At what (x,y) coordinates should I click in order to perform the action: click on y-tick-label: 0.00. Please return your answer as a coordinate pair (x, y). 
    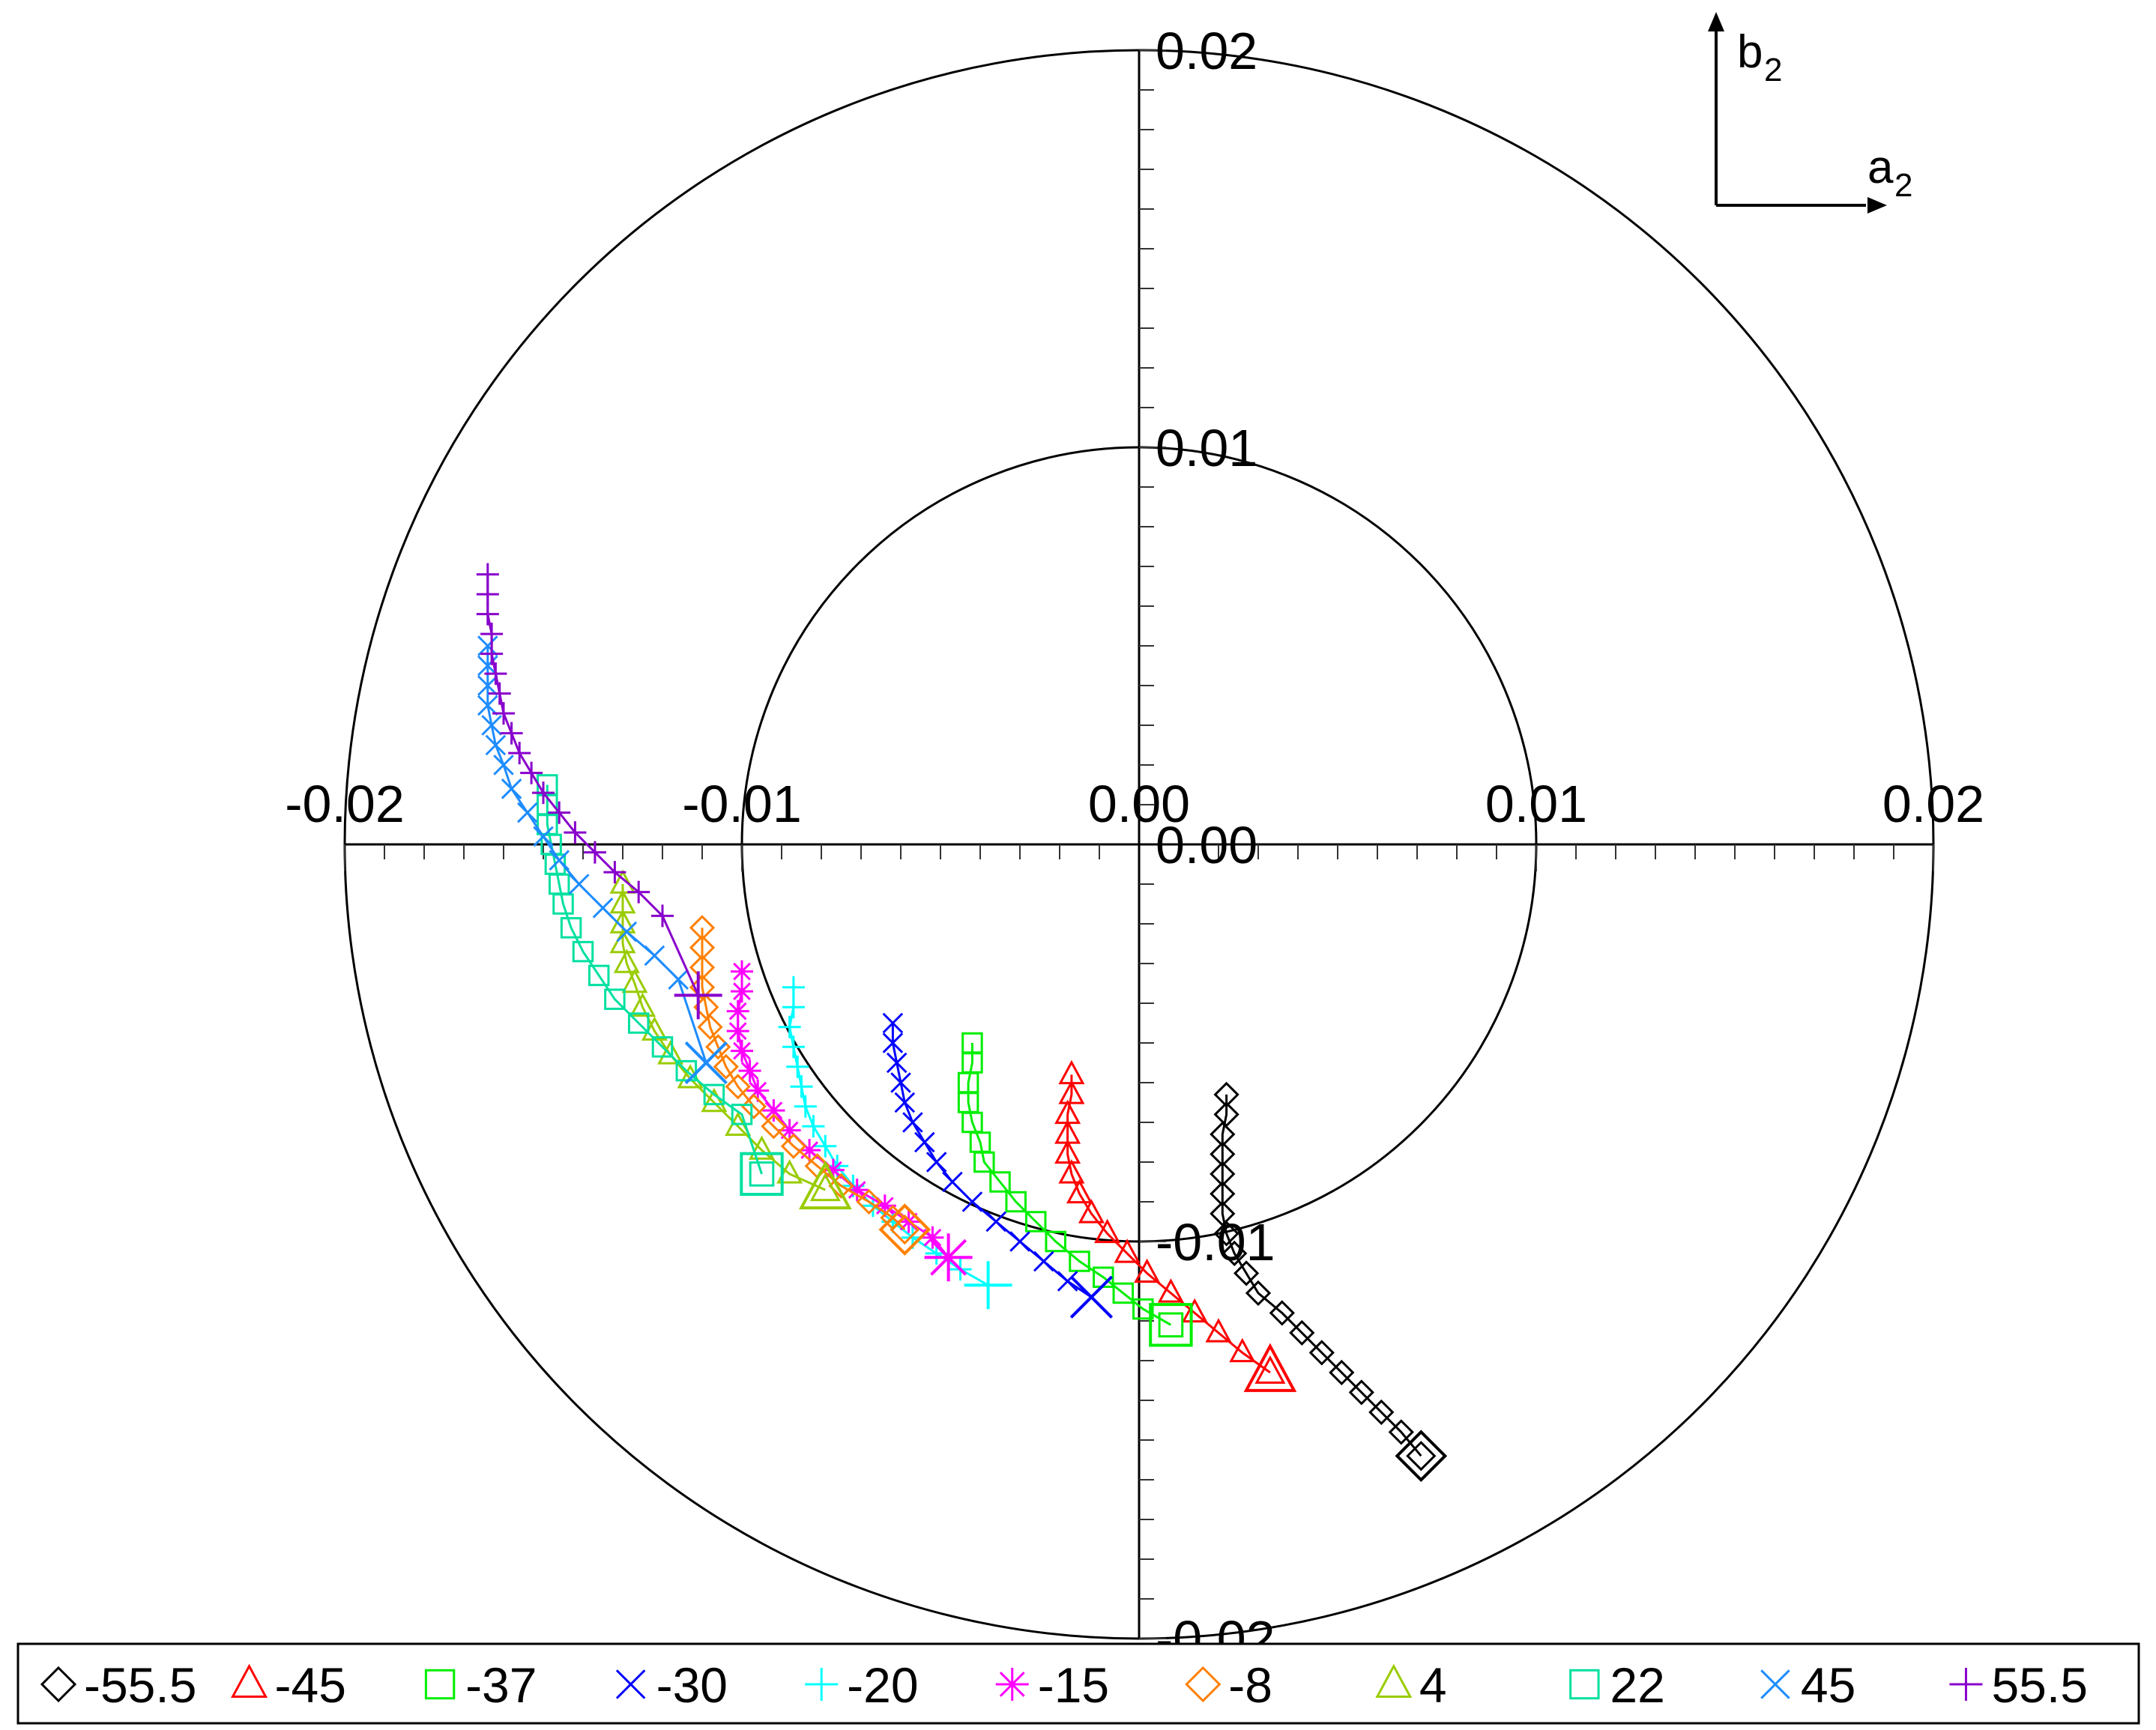
    Looking at the image, I should click on (1206, 845).